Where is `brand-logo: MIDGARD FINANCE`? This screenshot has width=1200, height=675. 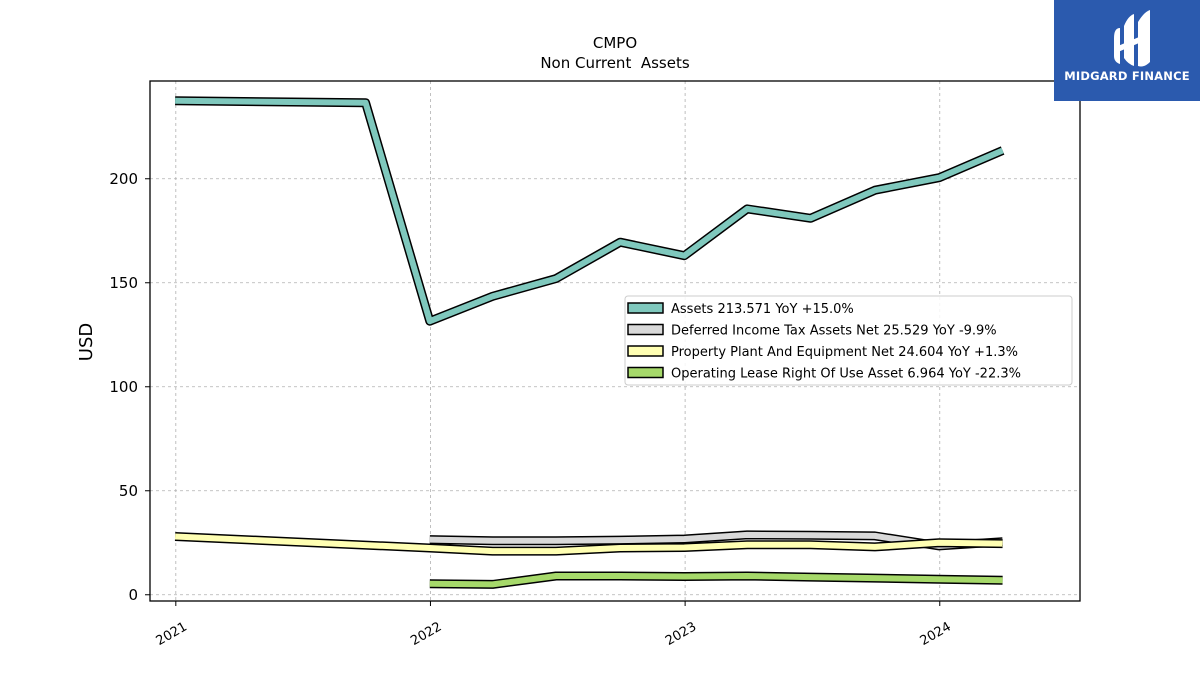 brand-logo: MIDGARD FINANCE is located at coordinates (1127, 50).